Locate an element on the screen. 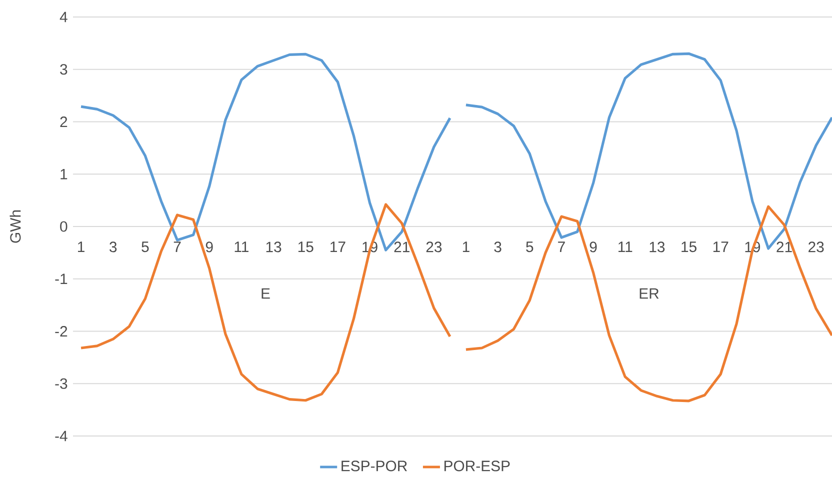 Image resolution: width=832 pixels, height=483 pixels. y-tick-label: -4 is located at coordinates (61, 436).